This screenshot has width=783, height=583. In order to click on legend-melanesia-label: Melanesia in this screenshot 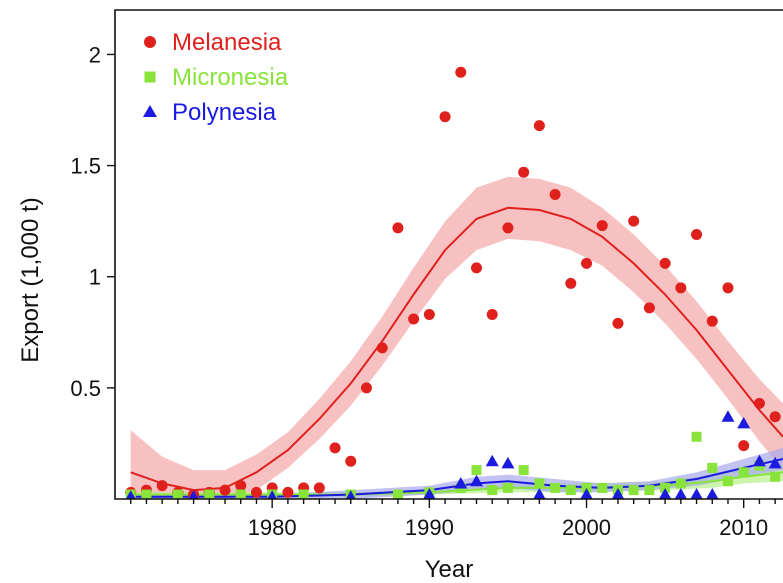, I will do `click(227, 42)`.